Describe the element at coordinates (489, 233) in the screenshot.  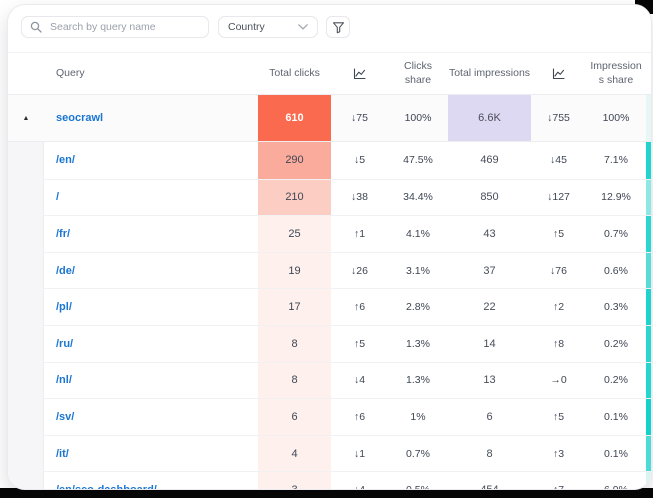
I see `total-impressions-cell: 43` at that location.